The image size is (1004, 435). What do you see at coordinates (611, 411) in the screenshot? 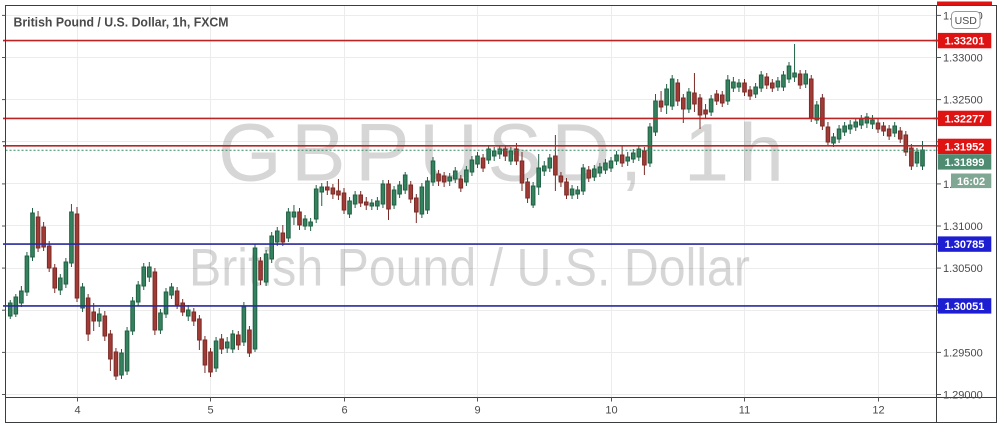
I see `svg-text: 10` at bounding box center [611, 411].